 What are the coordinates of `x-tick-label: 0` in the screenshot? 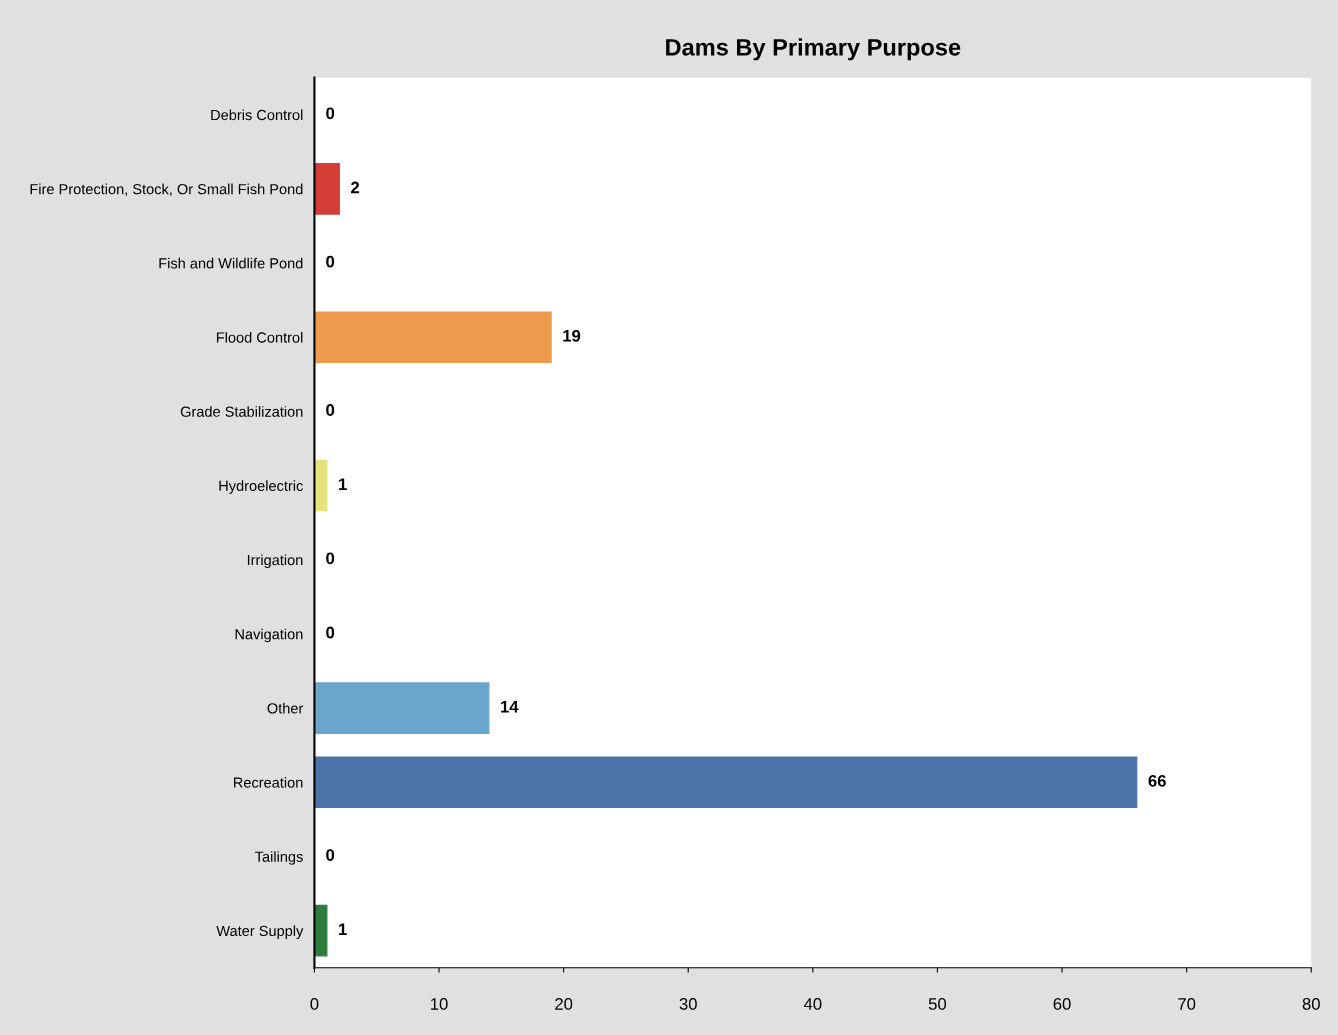 It's located at (314, 1004).